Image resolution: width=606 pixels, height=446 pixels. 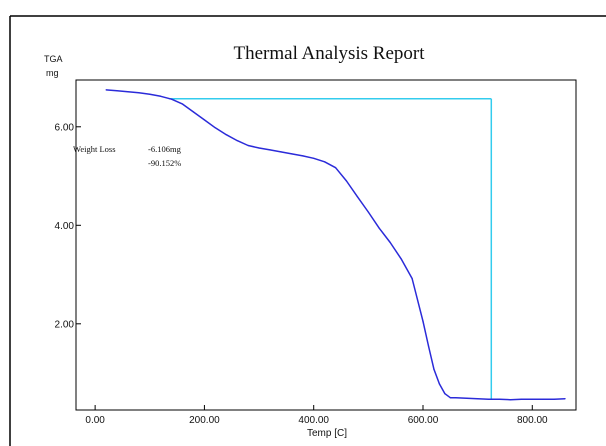 I want to click on y-tick-label: 6.00, so click(x=65, y=127).